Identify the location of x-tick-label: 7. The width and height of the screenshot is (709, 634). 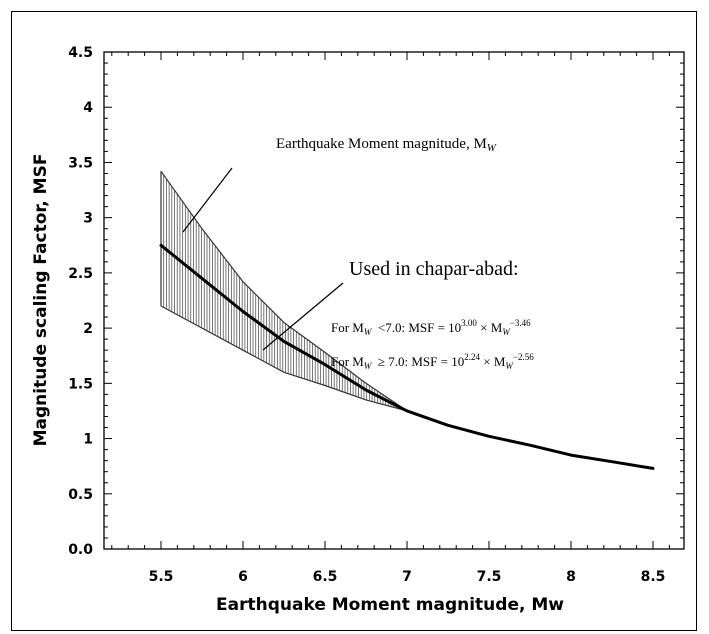
(407, 577).